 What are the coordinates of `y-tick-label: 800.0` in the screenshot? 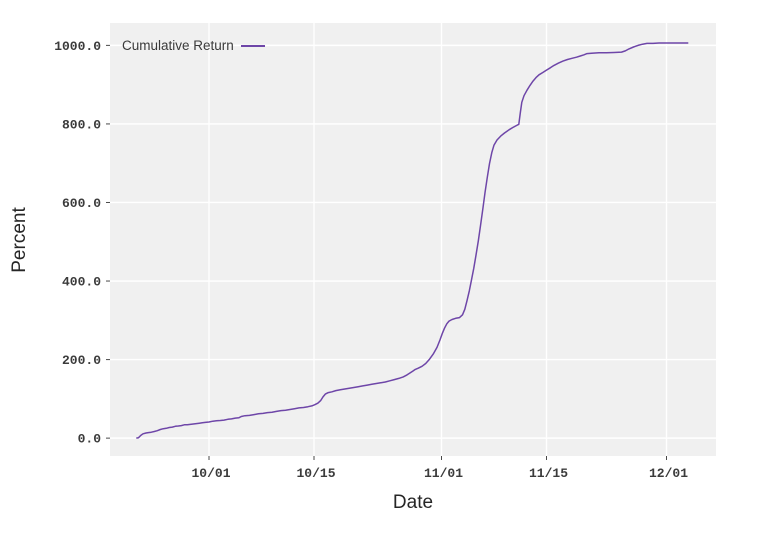 It's located at (81, 124).